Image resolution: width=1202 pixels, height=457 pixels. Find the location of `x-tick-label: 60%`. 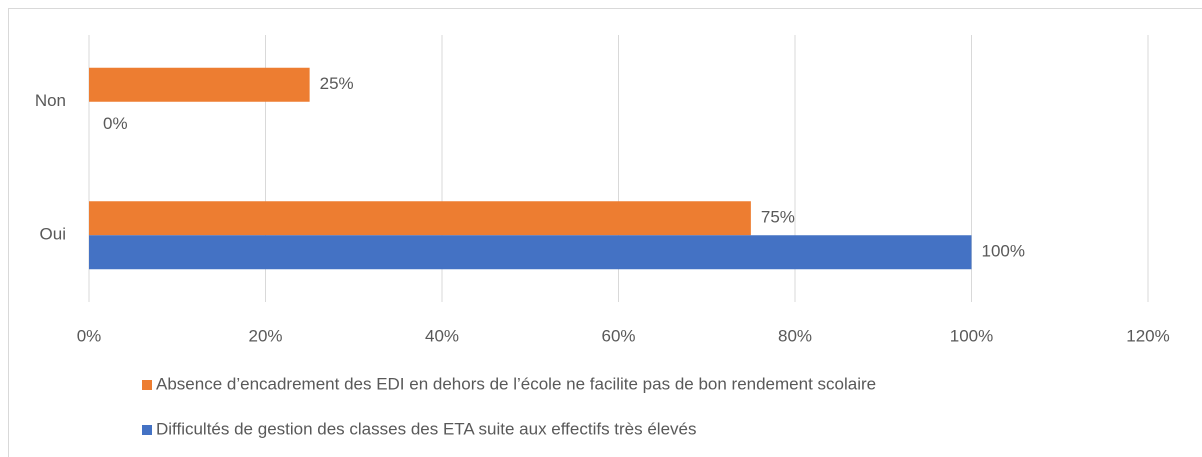

x-tick-label: 60% is located at coordinates (618, 335).